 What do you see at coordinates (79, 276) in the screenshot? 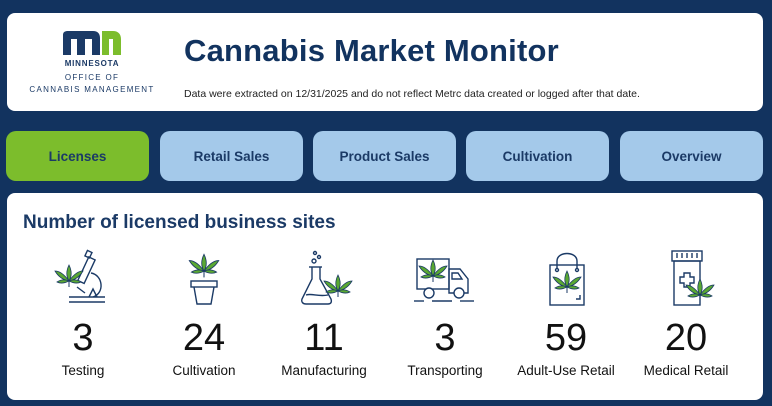
I see `microscope-leaf-icon` at bounding box center [79, 276].